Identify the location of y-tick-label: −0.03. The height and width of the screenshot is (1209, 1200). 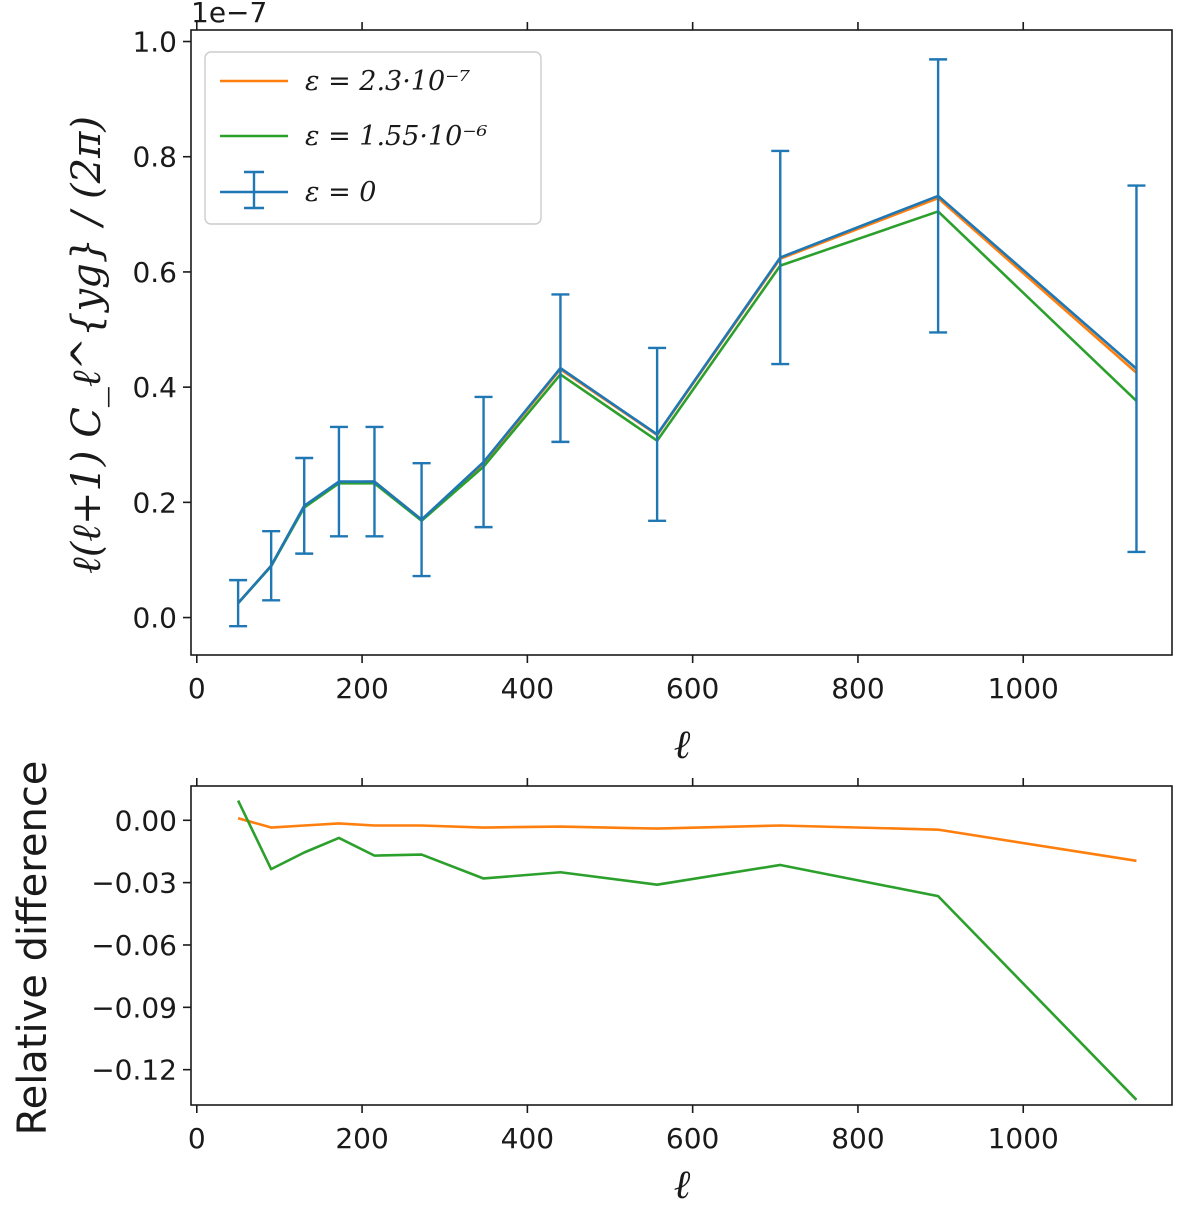
(134, 883).